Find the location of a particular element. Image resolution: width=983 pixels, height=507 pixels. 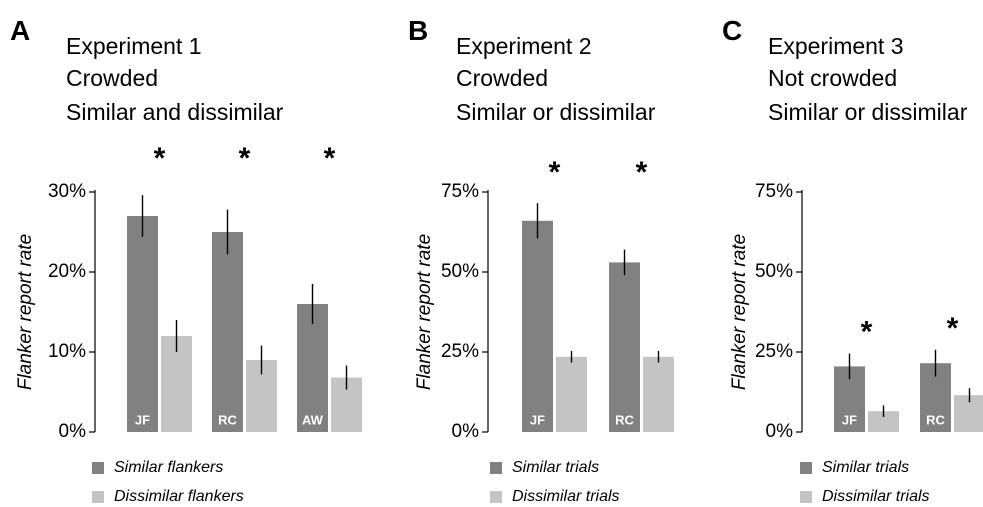

panel-letter: C is located at coordinates (732, 30).